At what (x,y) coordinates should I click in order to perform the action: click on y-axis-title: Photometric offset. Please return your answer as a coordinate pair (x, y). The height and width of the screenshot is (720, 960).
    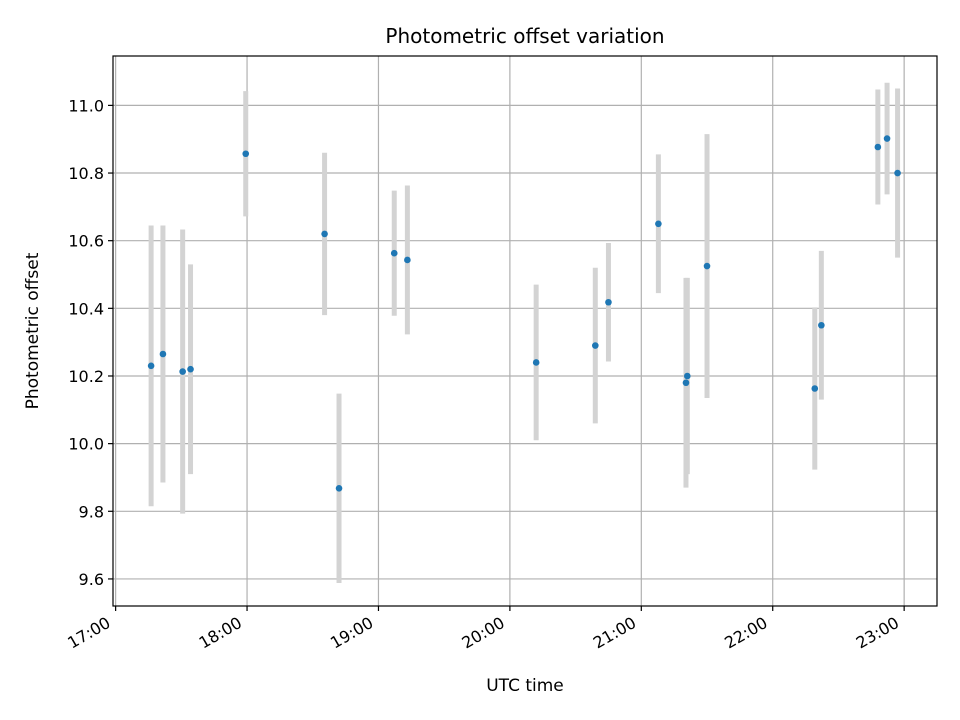
    Looking at the image, I should click on (33, 330).